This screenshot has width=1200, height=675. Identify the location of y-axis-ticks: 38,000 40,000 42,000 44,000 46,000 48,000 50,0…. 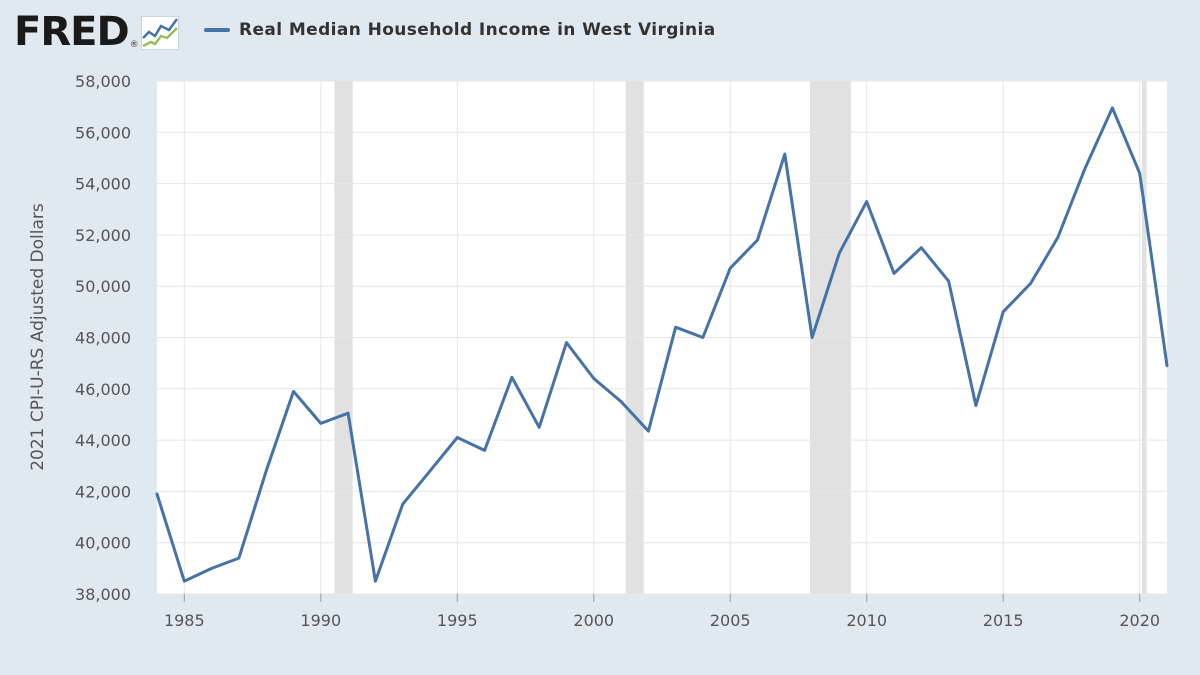
(103, 338).